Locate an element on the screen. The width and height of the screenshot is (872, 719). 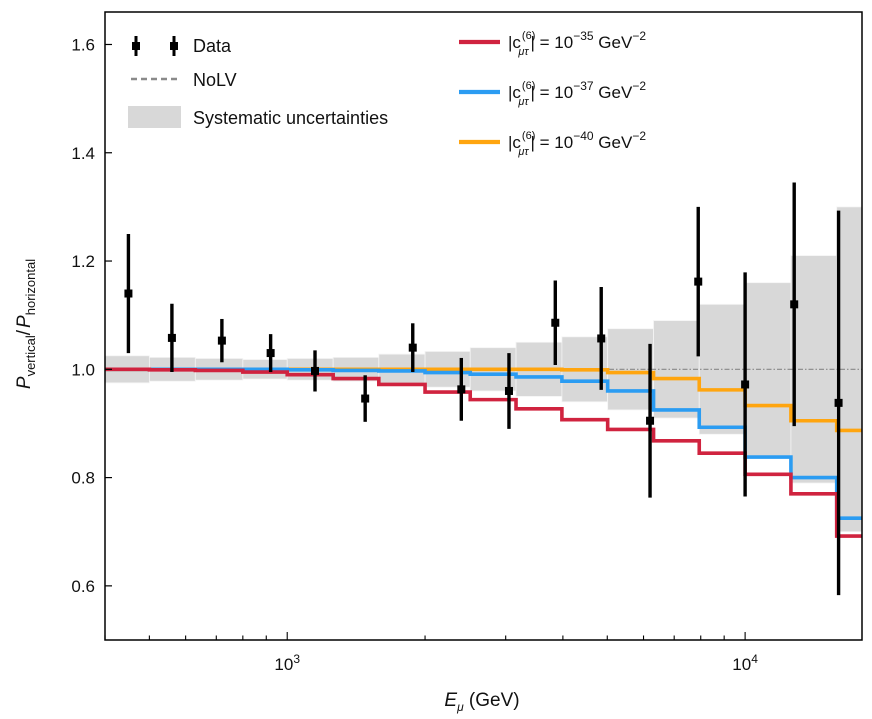
y-axis-label: Pvertical/Phorizontal is located at coordinates (26, 324).